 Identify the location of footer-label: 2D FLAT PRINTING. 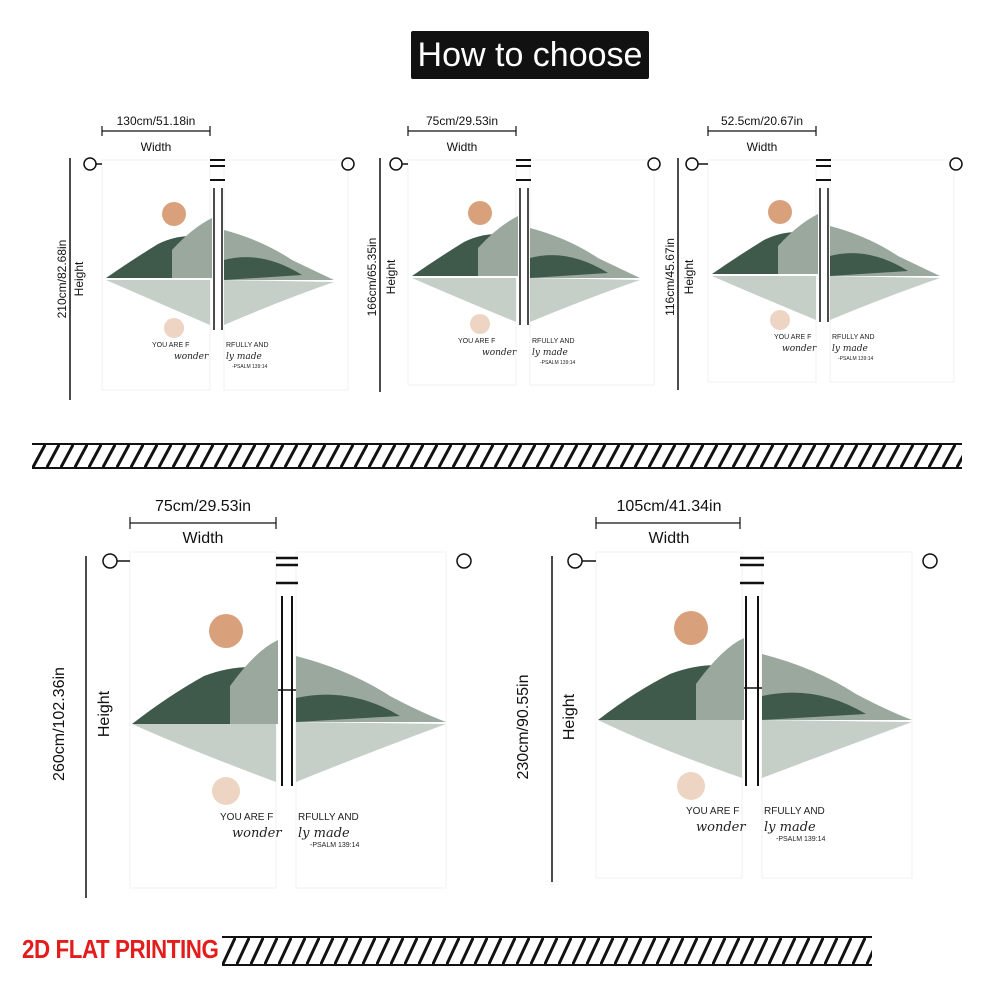
(120, 949).